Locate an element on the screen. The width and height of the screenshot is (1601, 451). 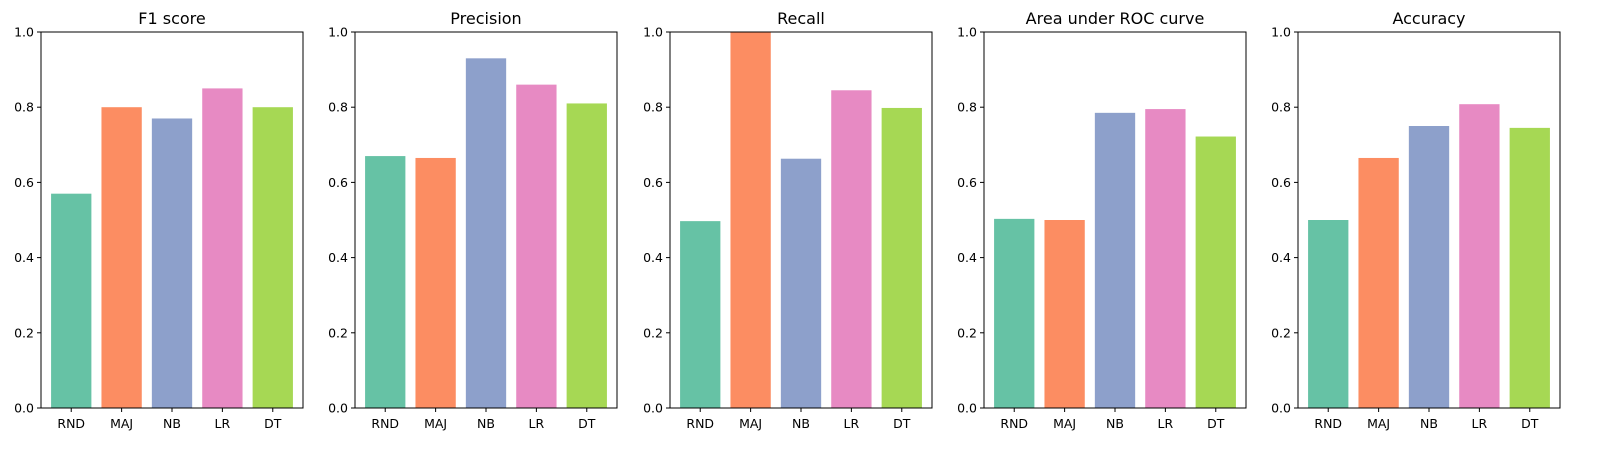
chart-title: Recall is located at coordinates (801, 18).